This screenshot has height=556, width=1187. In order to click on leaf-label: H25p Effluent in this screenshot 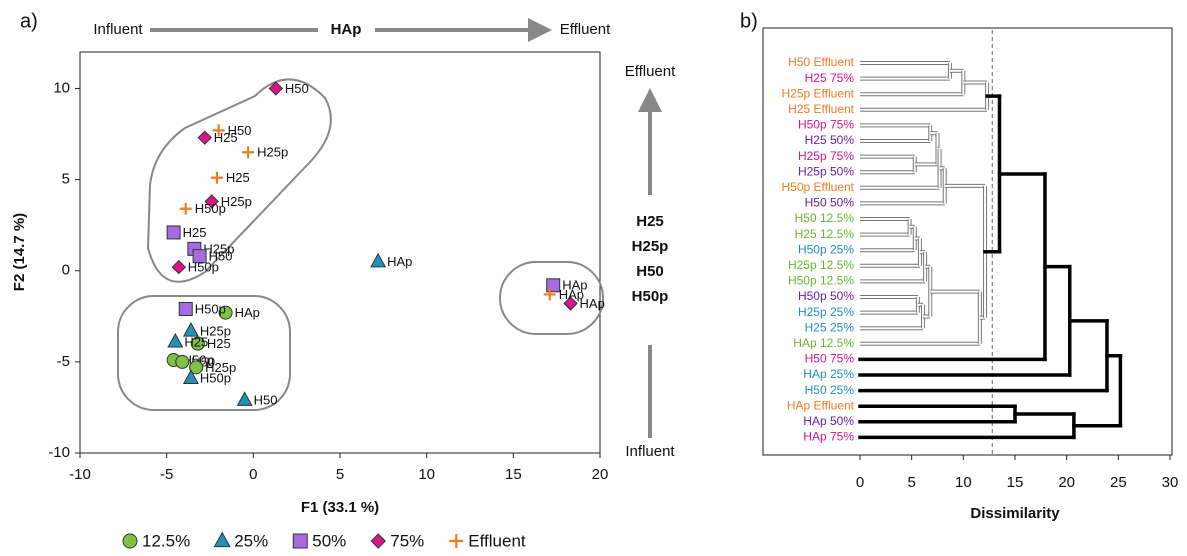, I will do `click(818, 93)`.